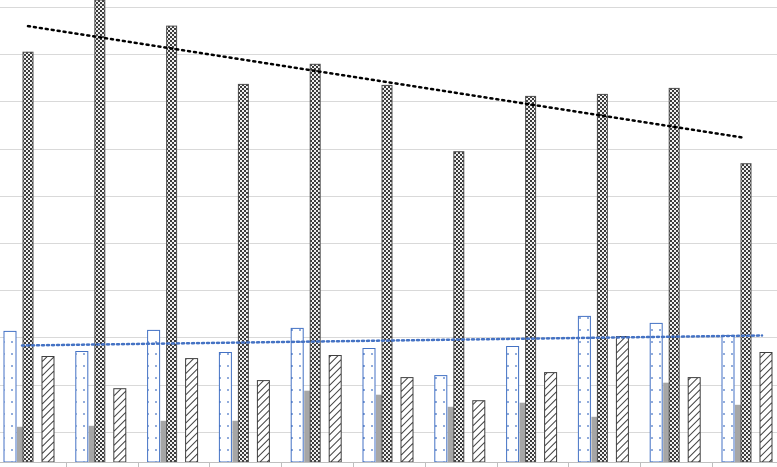  What do you see at coordinates (388, 464) in the screenshot?
I see `axis-layer` at bounding box center [388, 464].